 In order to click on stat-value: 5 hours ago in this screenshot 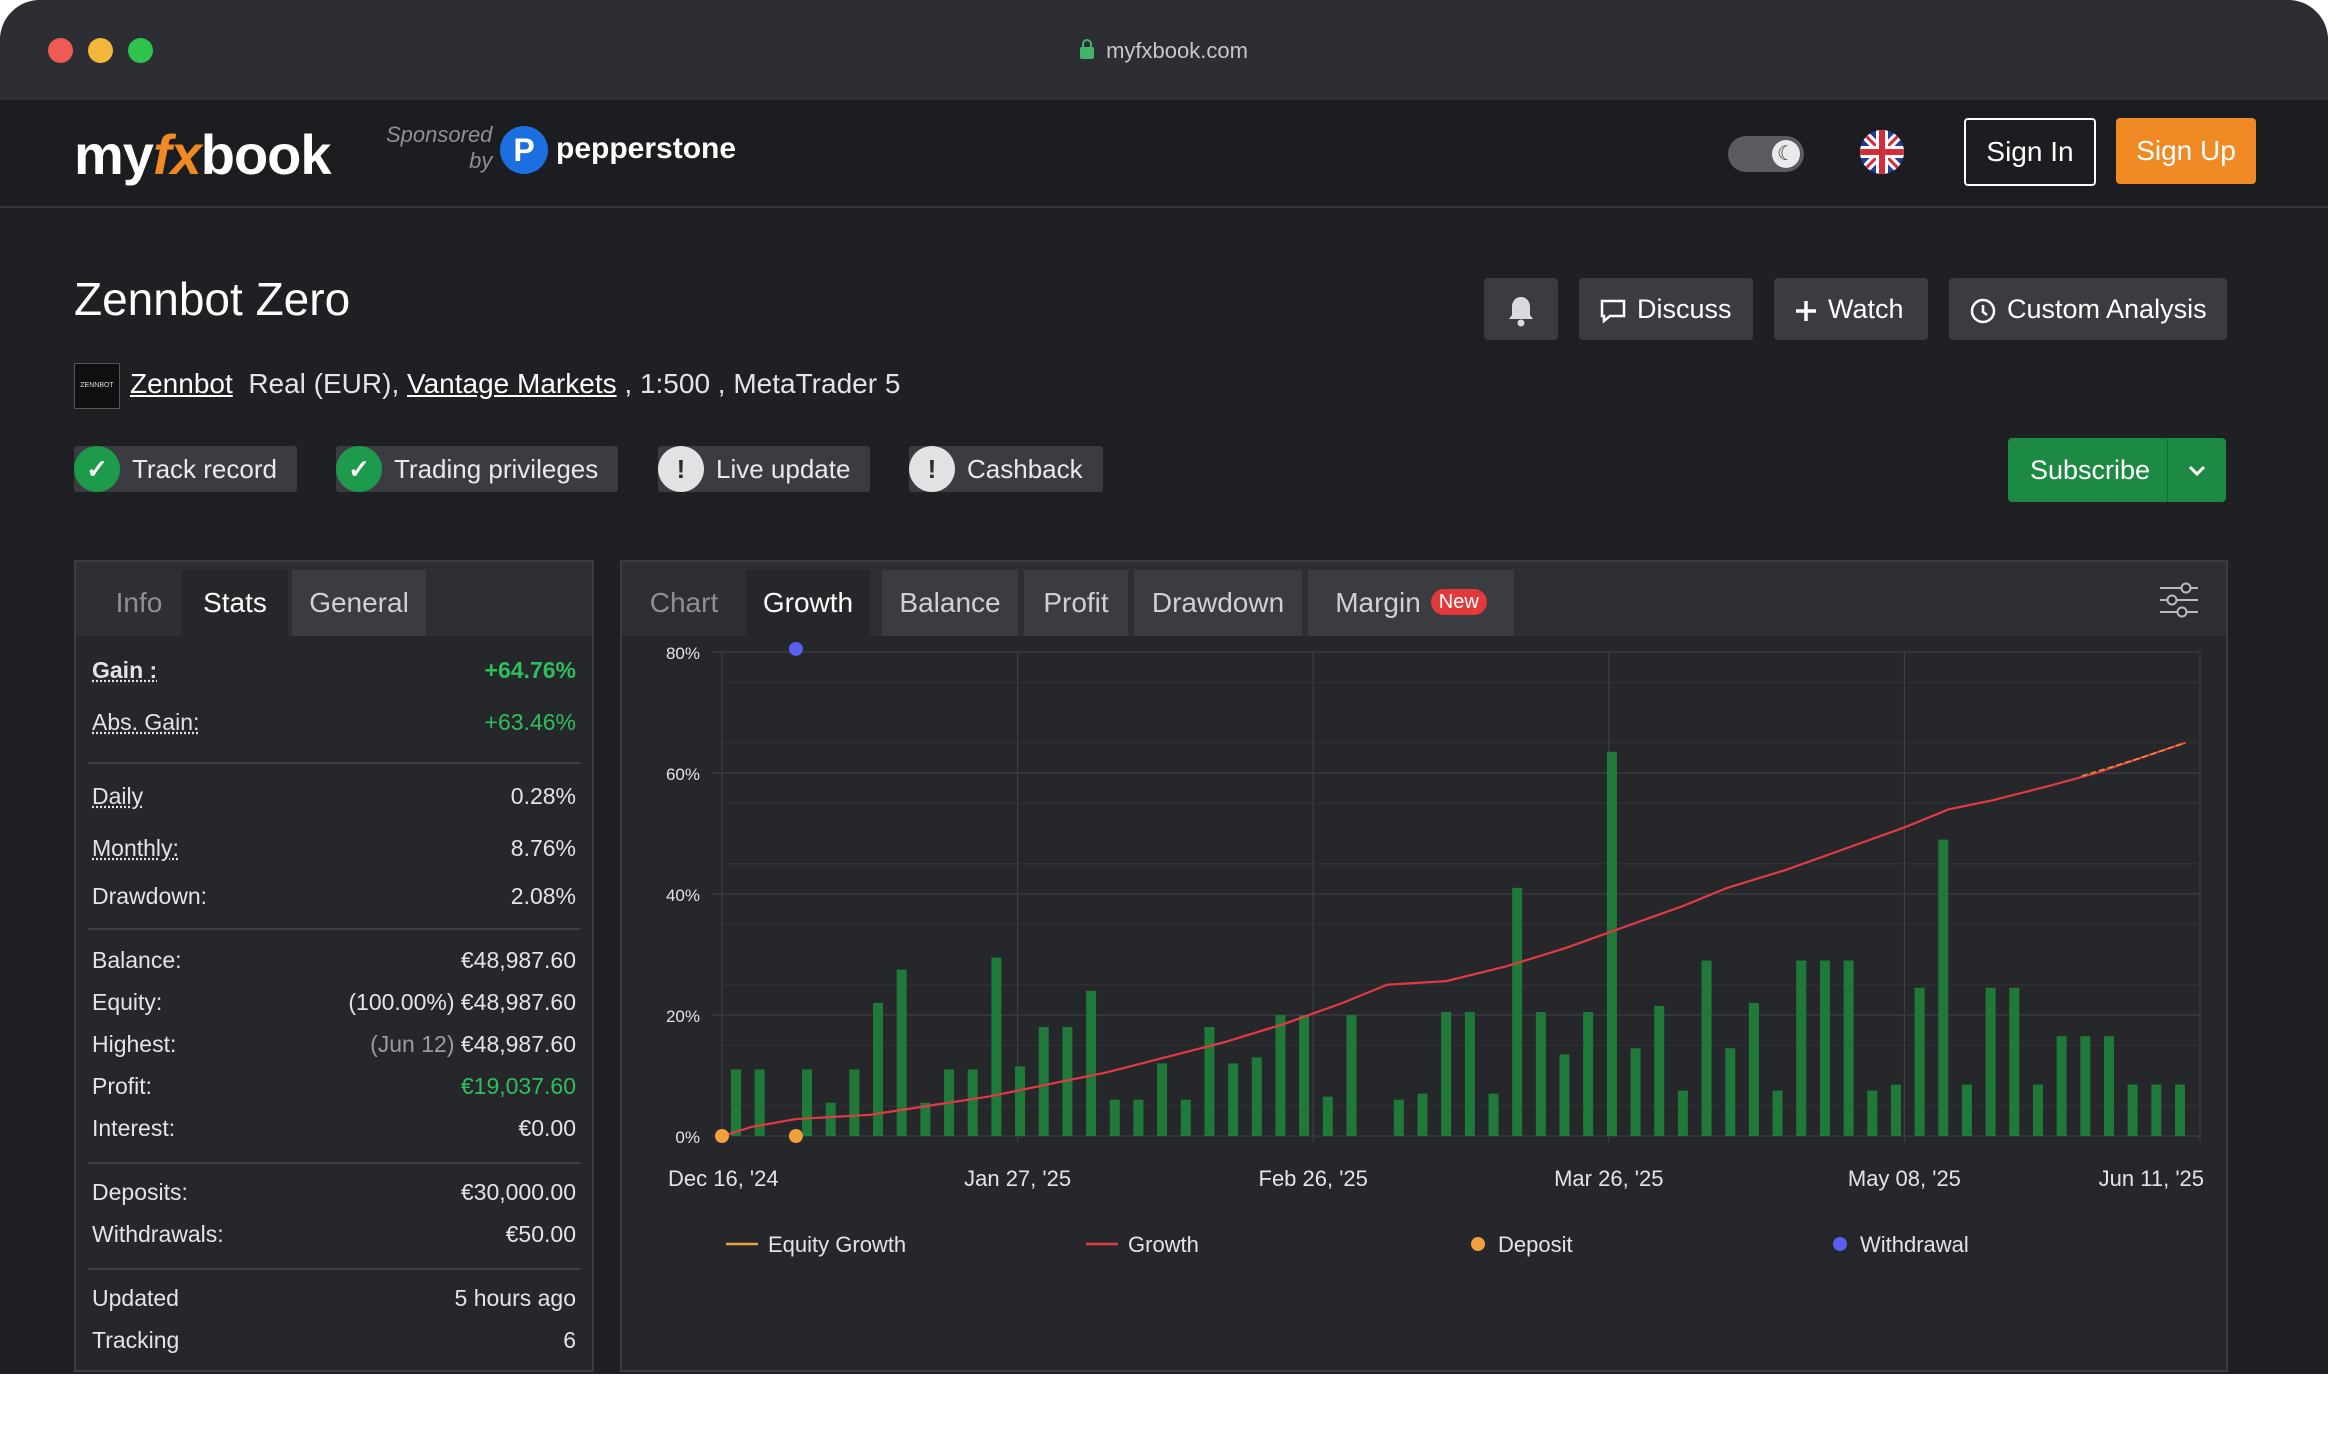, I will do `click(515, 1298)`.